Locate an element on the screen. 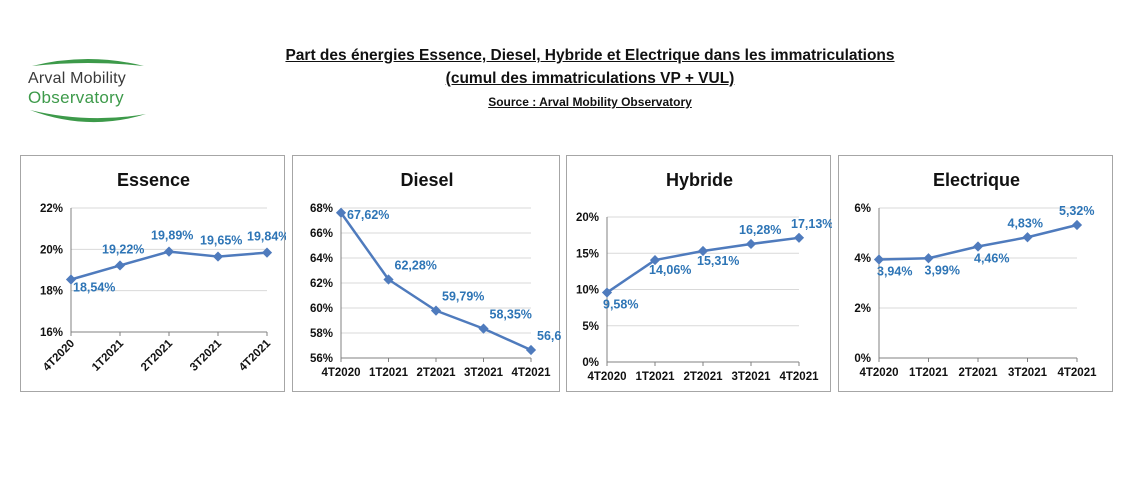  data-label: 19,84% is located at coordinates (266, 237).